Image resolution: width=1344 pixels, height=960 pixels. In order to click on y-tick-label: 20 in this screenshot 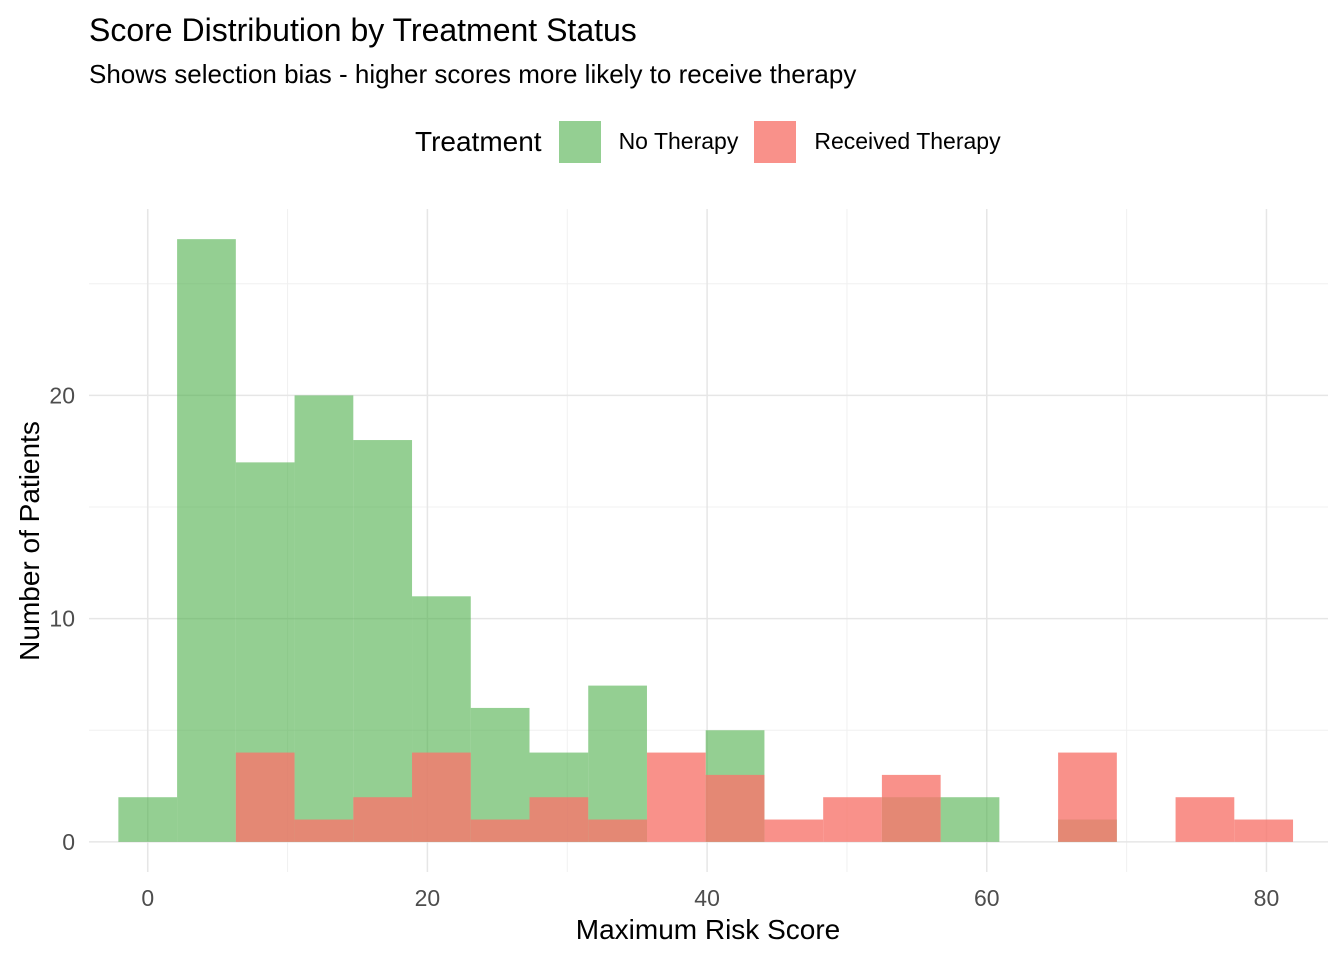, I will do `click(62, 395)`.